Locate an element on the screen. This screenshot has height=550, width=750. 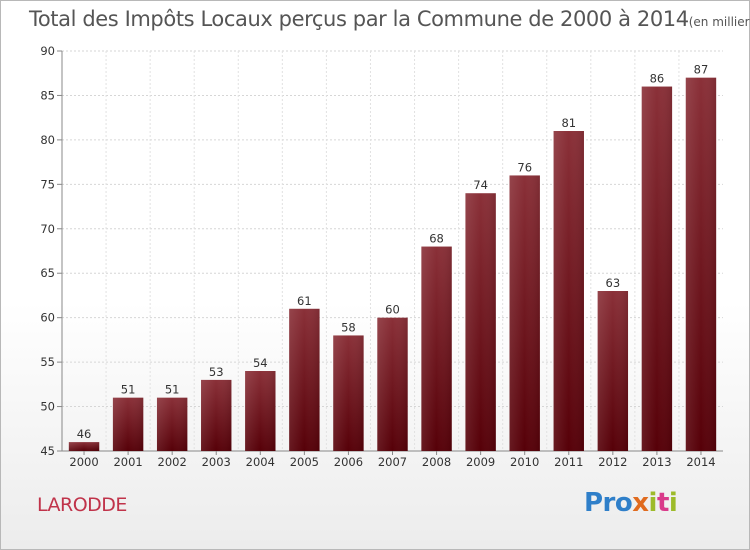
bar-value-label-2003: 53 is located at coordinates (216, 372).